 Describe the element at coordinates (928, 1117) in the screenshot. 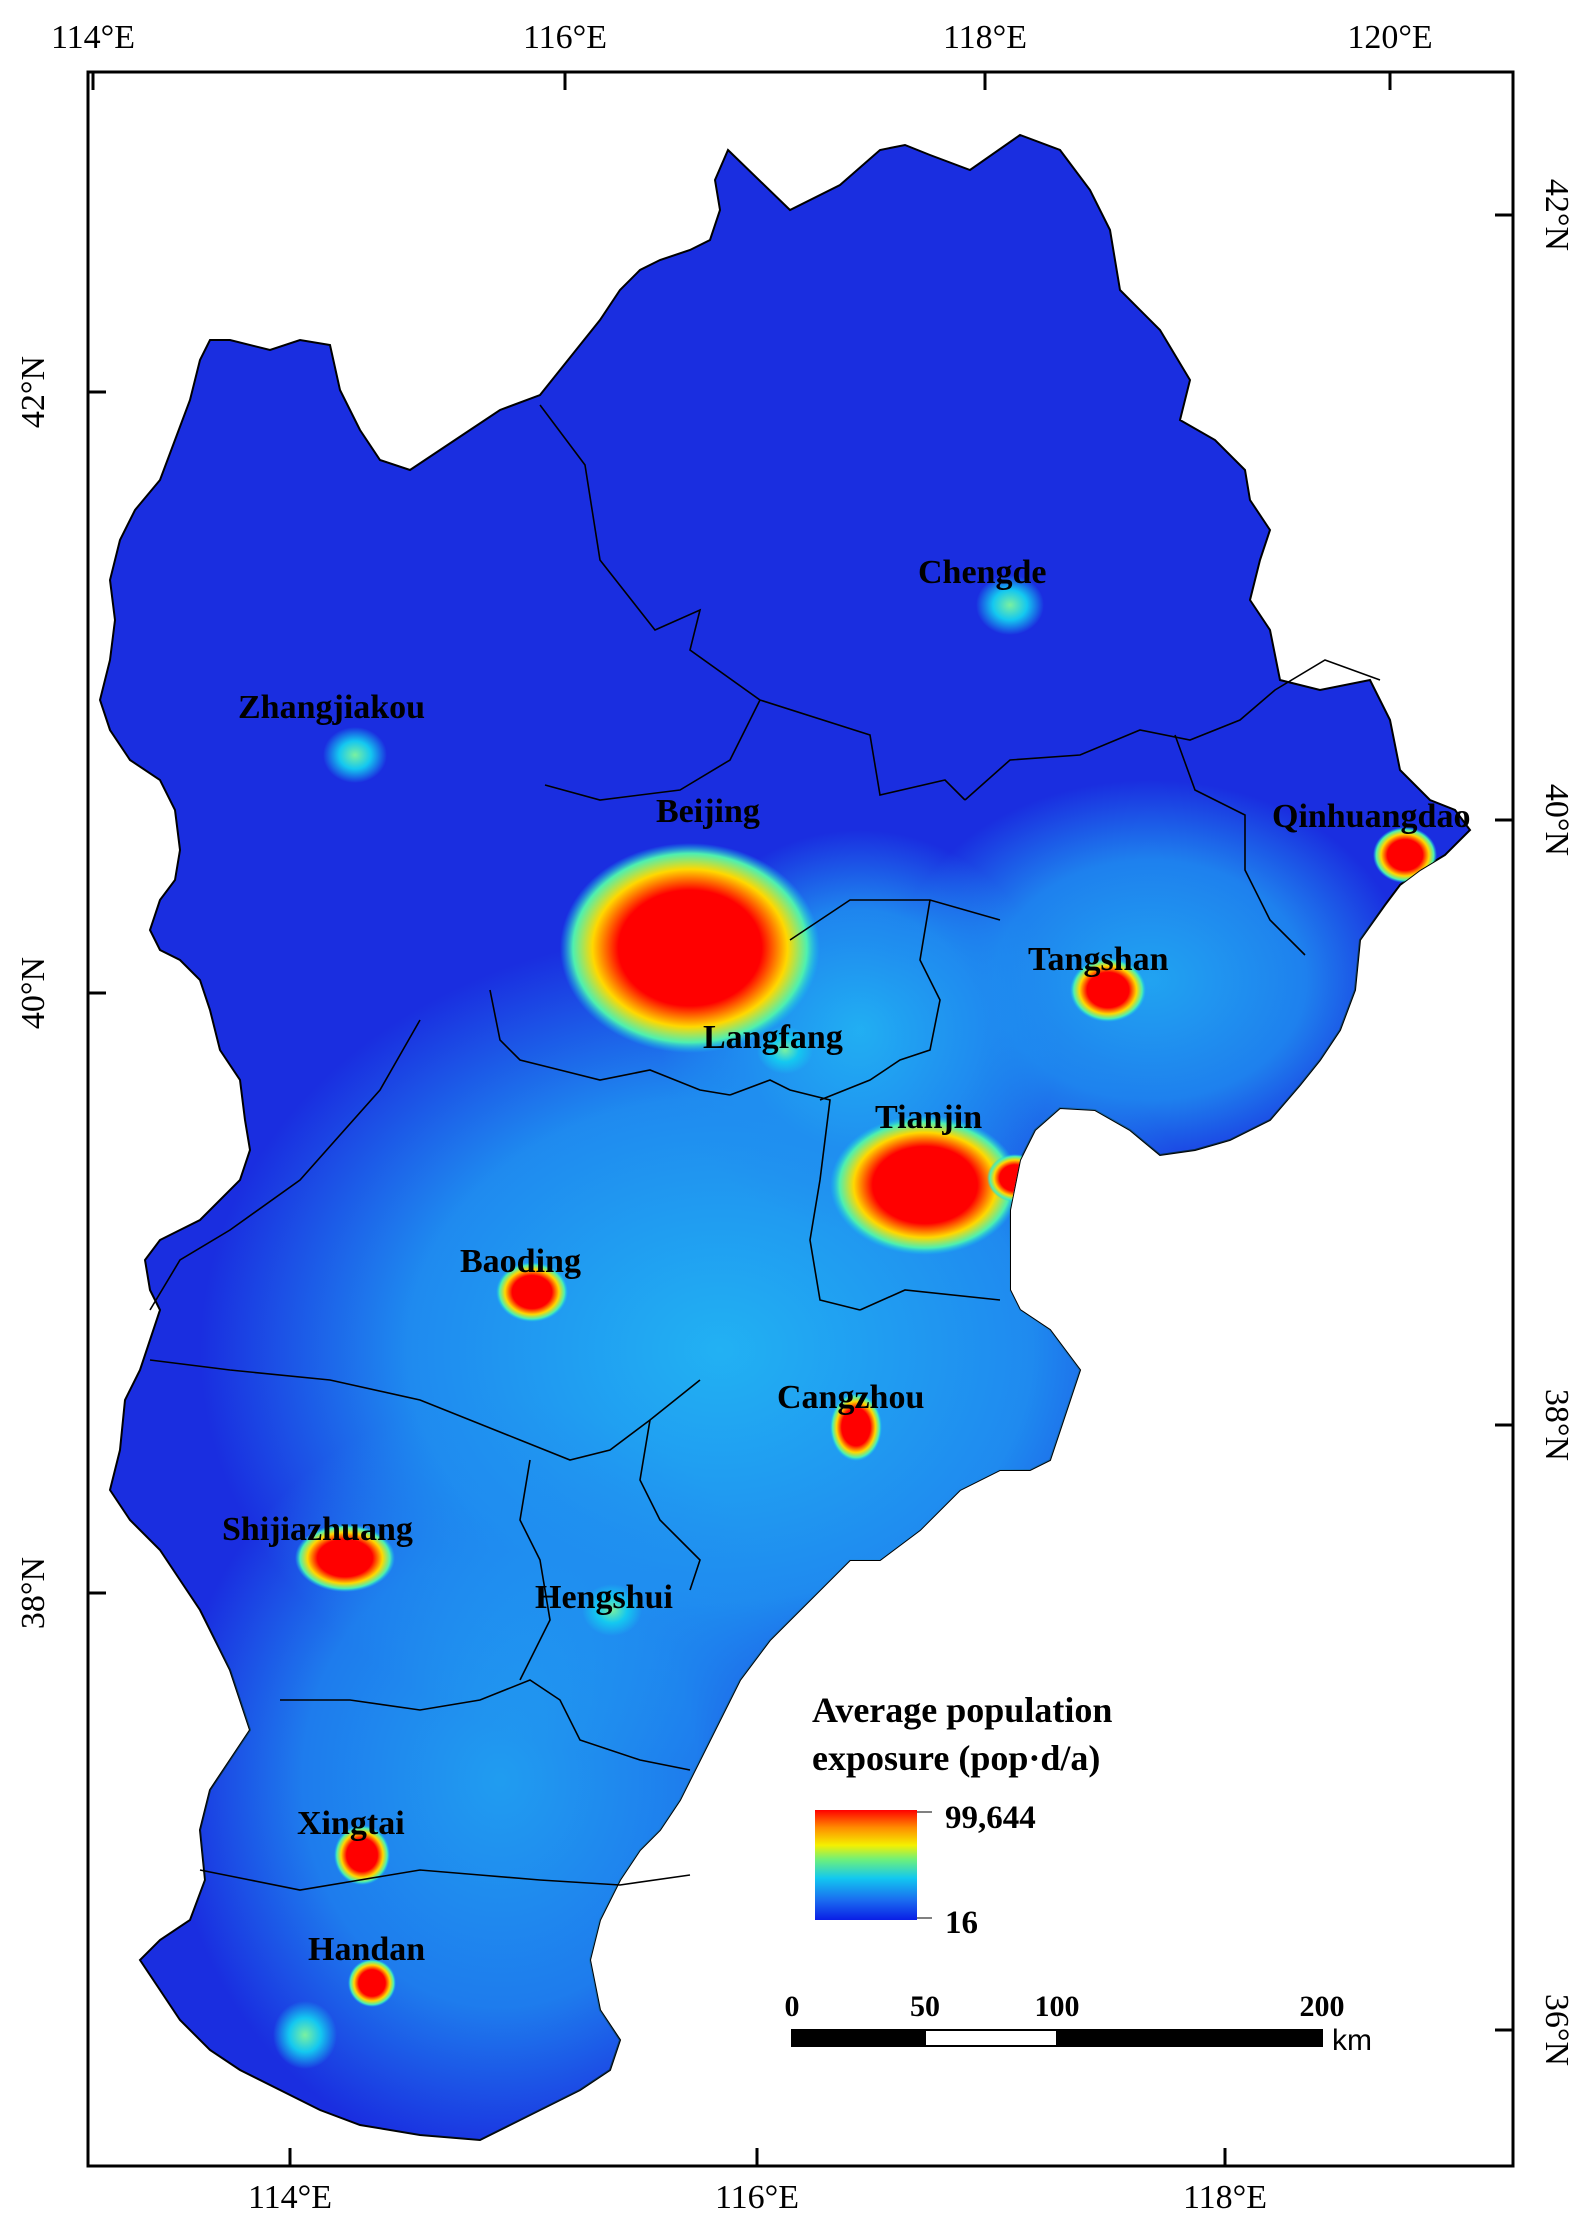

I see `city-label-tianjin: Tianjin` at that location.